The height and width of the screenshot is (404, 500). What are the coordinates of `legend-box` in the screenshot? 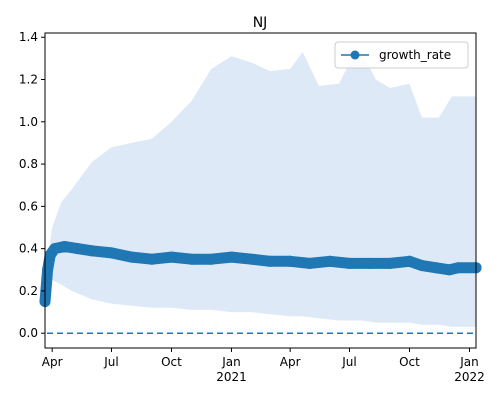 It's located at (401, 55).